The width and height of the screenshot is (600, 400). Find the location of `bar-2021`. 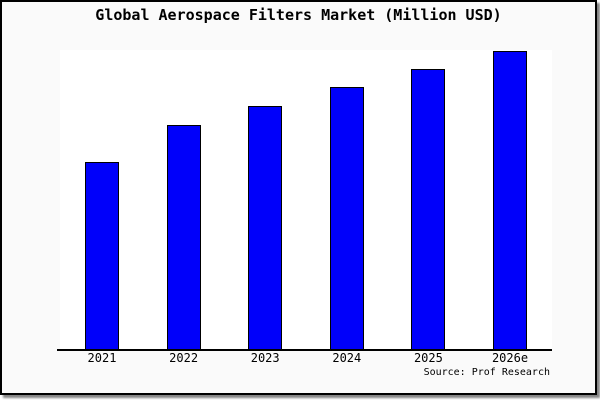

bar-2021 is located at coordinates (102, 256).